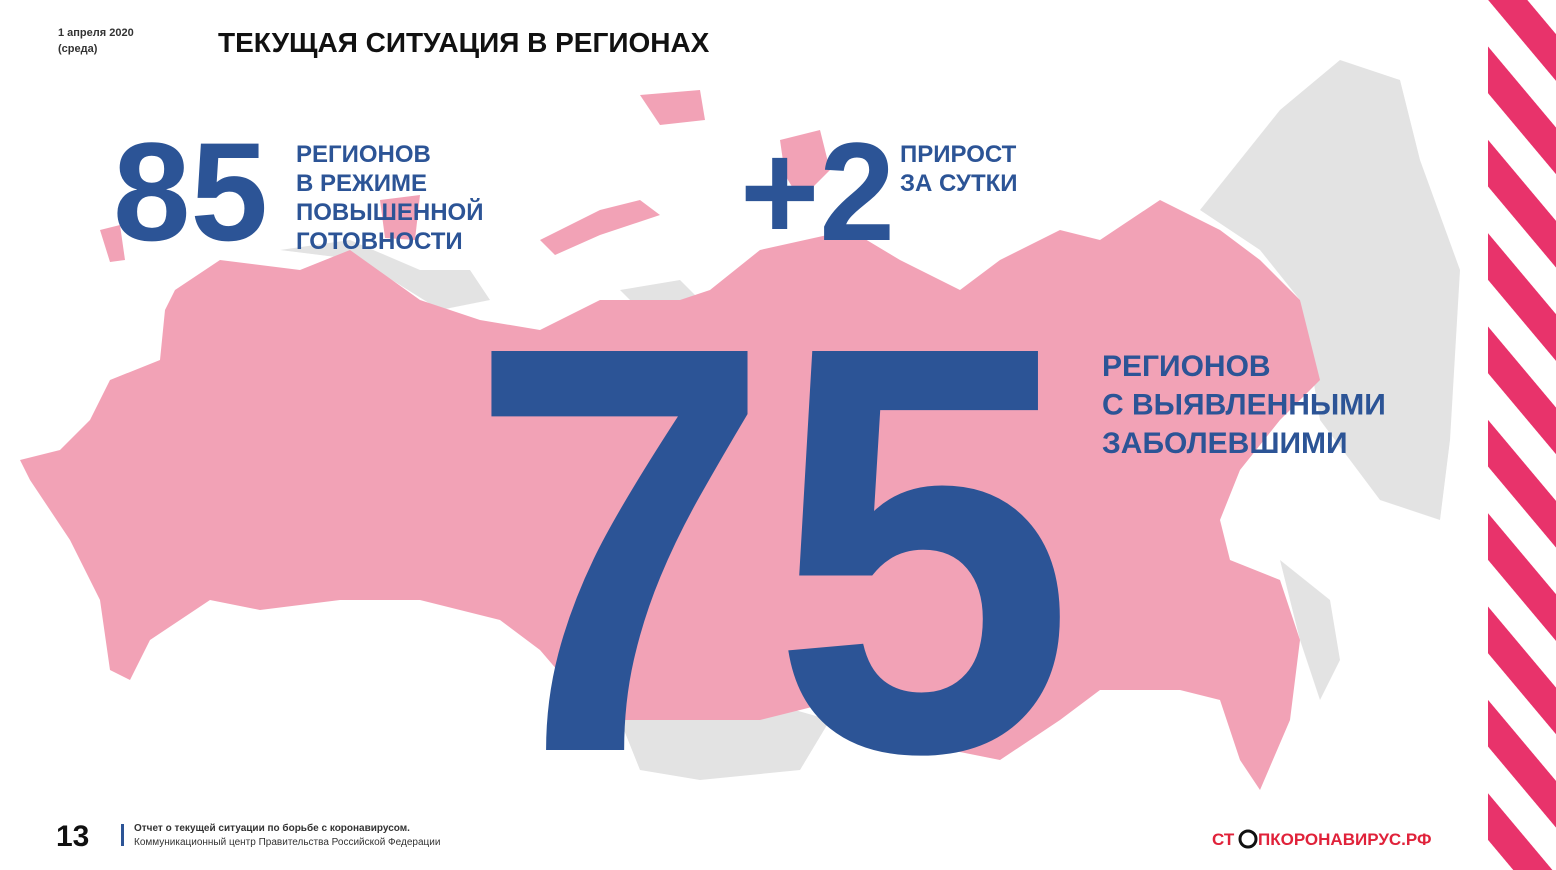 The height and width of the screenshot is (870, 1556). I want to click on stat-number: +2, so click(817, 191).